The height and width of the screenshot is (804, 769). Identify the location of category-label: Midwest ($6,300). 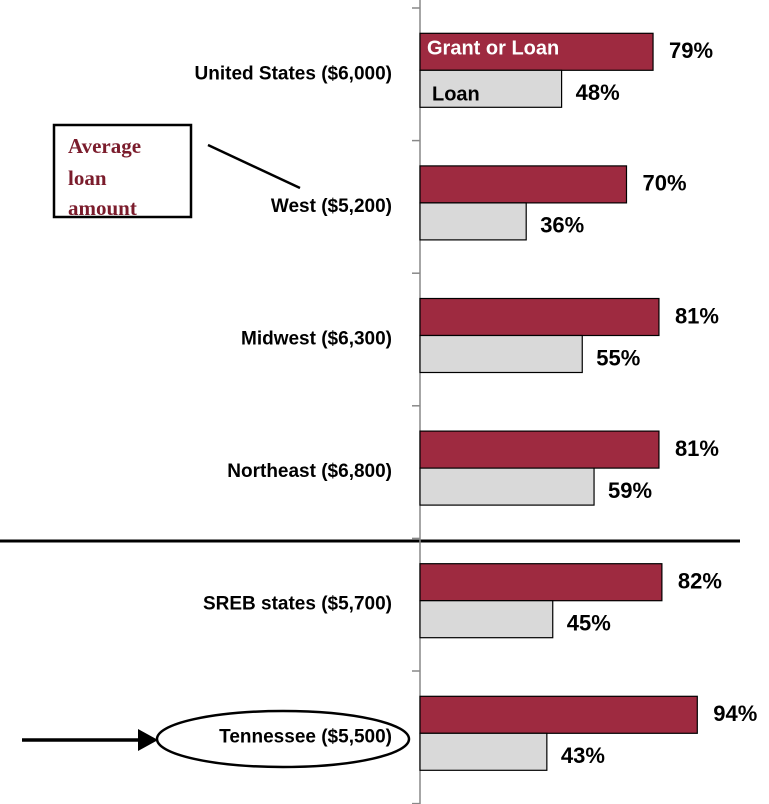
(316, 339).